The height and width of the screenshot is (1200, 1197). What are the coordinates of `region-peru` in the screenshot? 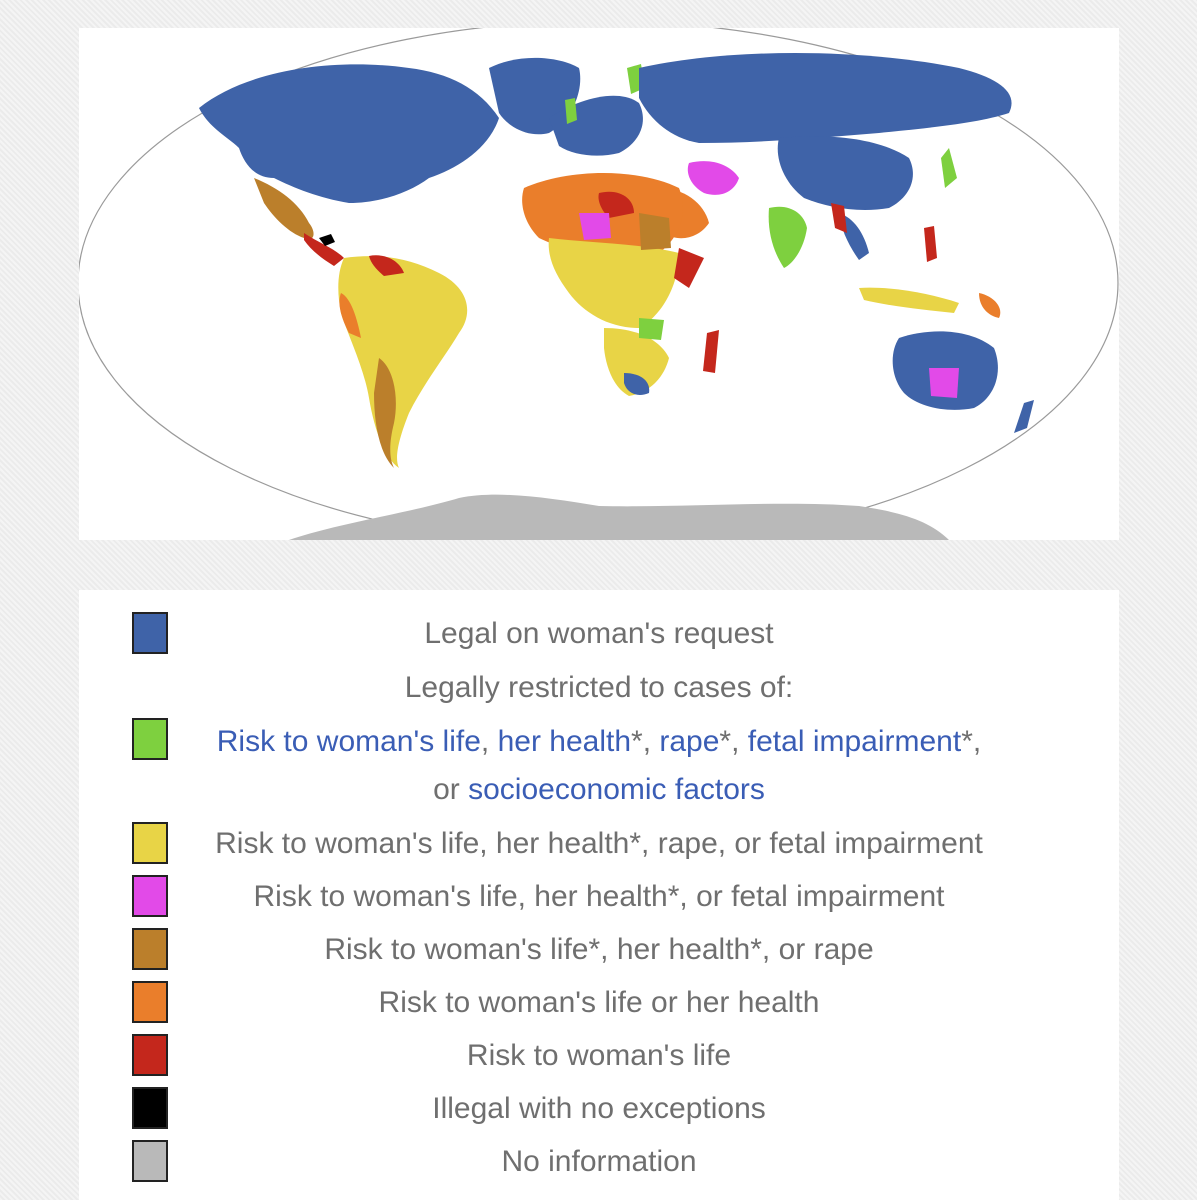 It's located at (350, 315).